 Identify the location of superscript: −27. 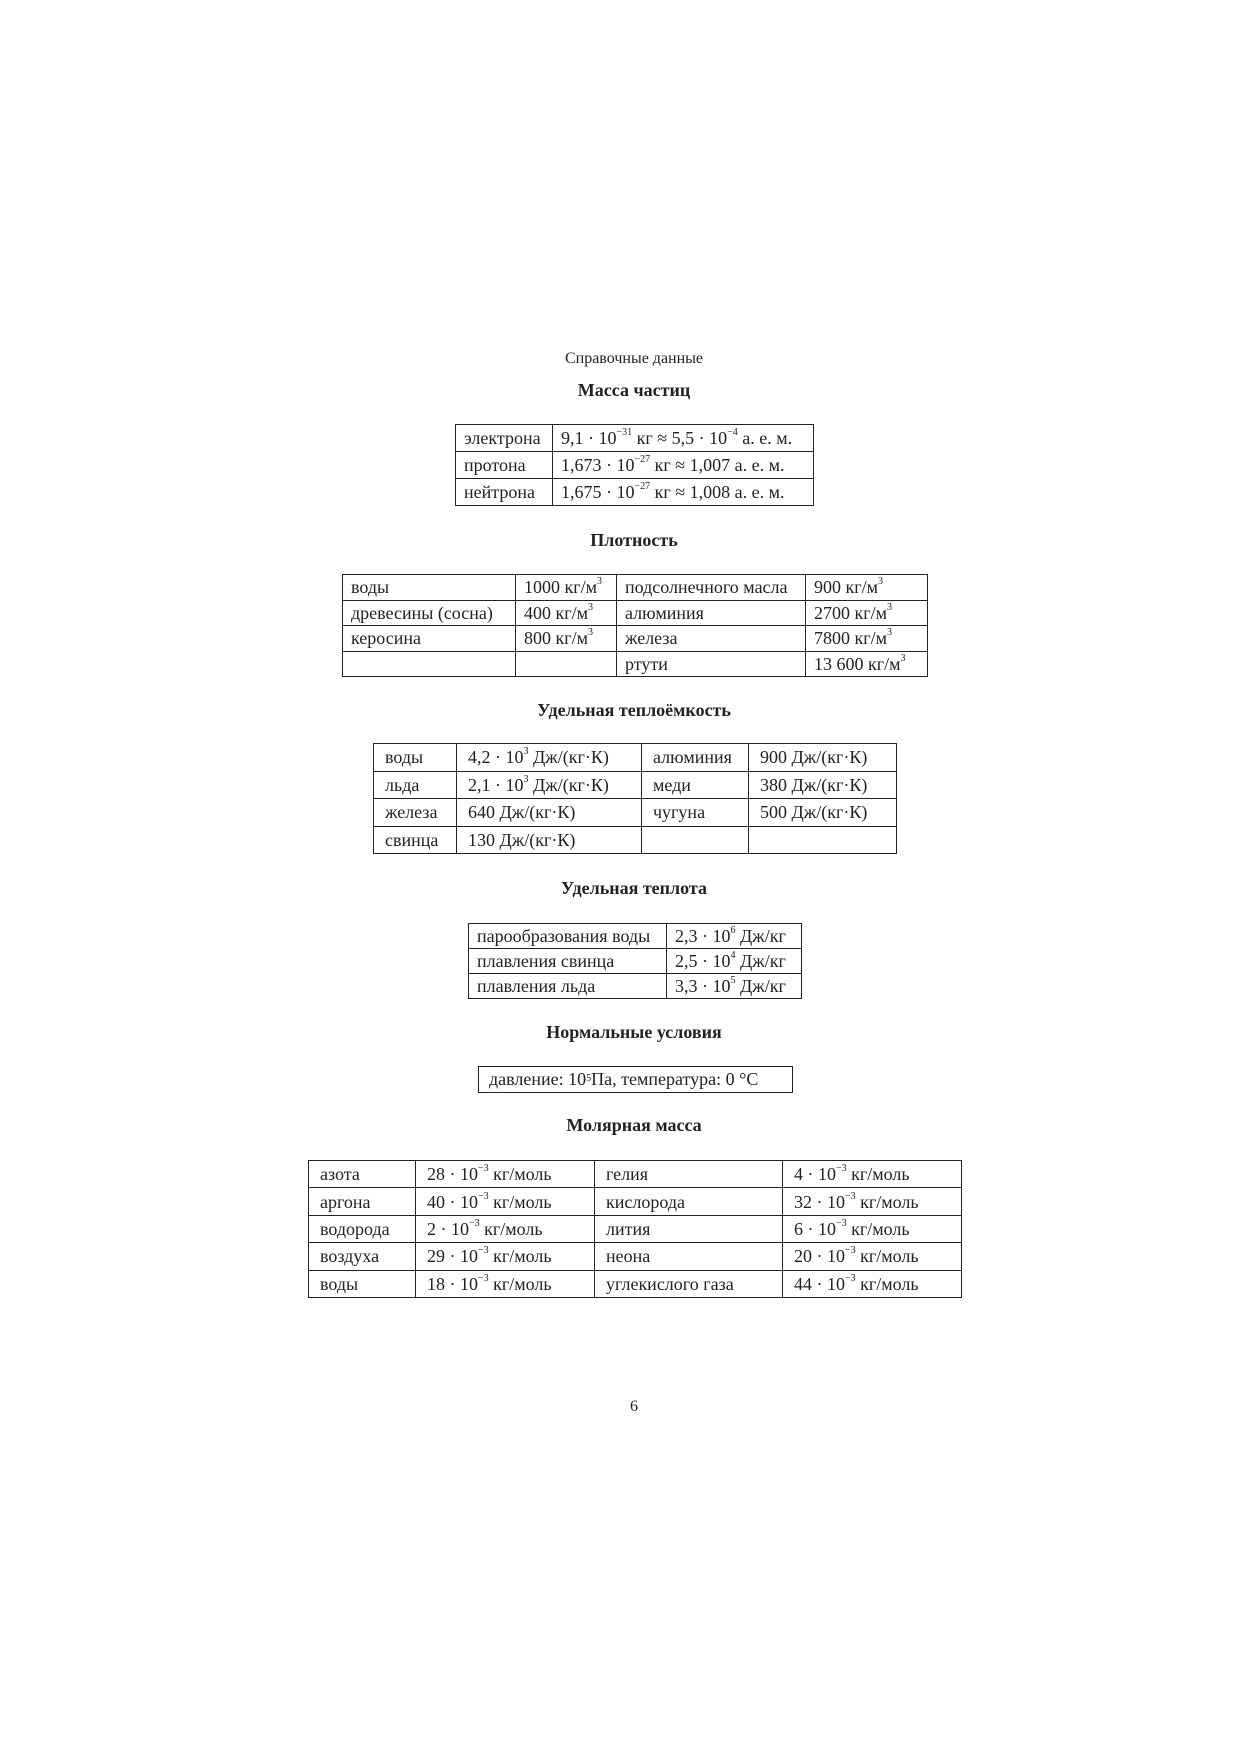
(642, 486).